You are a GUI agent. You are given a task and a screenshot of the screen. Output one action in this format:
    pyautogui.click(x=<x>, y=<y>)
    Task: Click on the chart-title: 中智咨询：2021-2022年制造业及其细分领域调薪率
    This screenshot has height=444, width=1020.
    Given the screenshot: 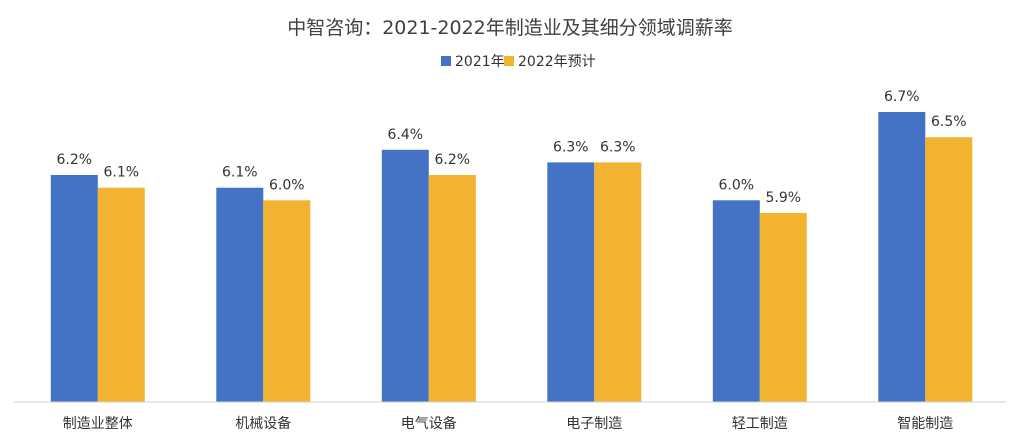 What is the action you would take?
    pyautogui.click(x=510, y=28)
    